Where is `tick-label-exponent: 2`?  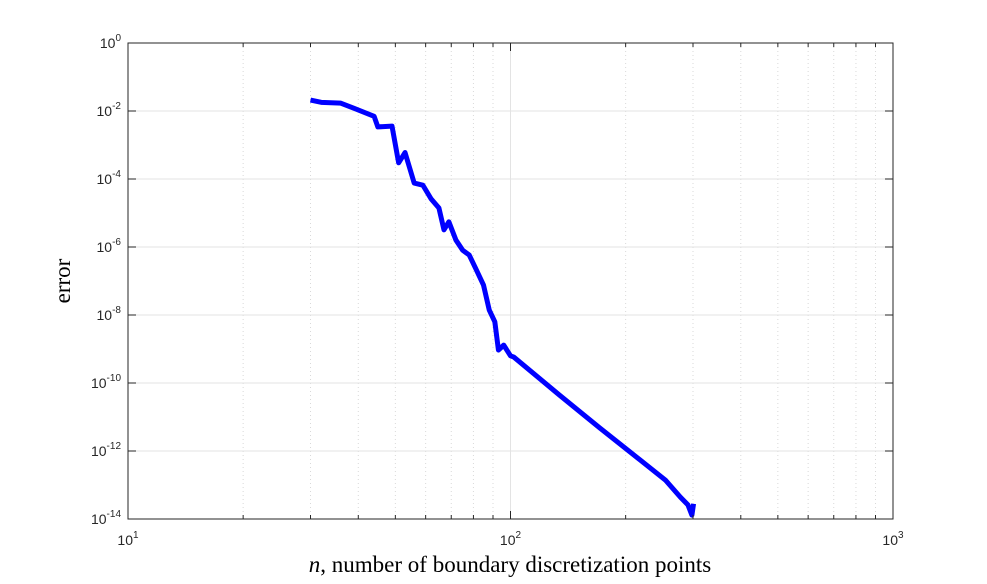 tick-label-exponent: 2 is located at coordinates (519, 535).